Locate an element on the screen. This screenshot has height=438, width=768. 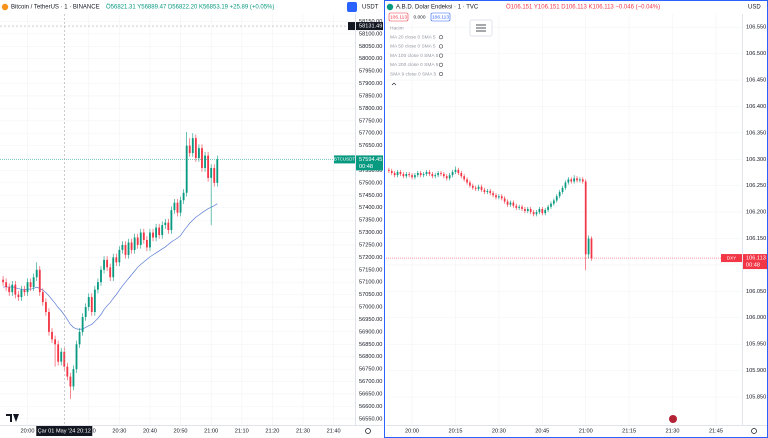
chart-button is located at coordinates (352, 7).